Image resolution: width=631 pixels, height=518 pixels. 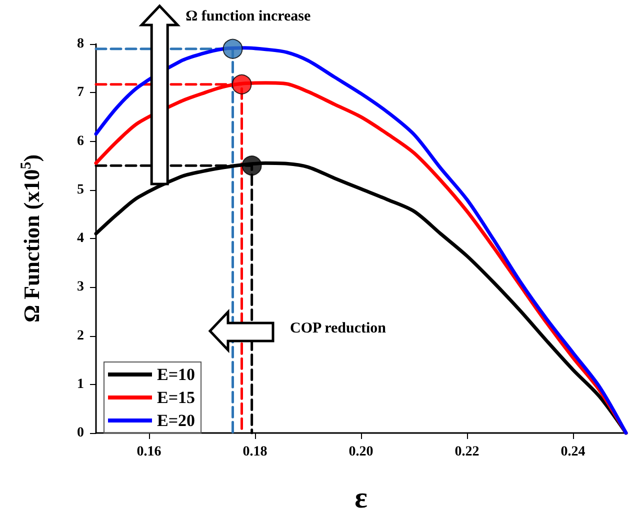 What do you see at coordinates (255, 452) in the screenshot?
I see `x-tick-label: 0.18` at bounding box center [255, 452].